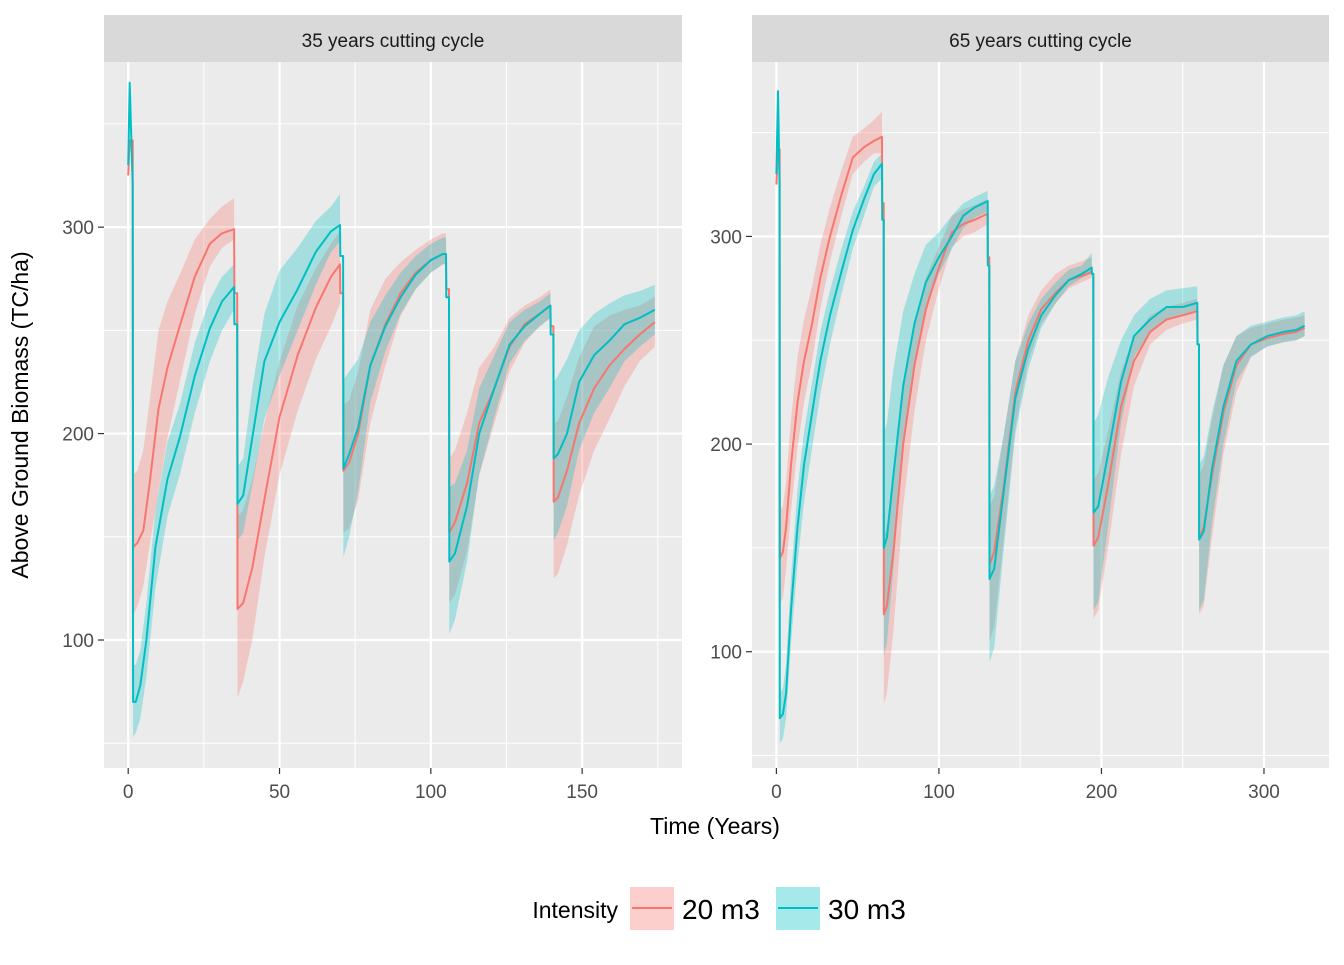  Describe the element at coordinates (798, 908) in the screenshot. I see `legend-key-30-m3` at that location.